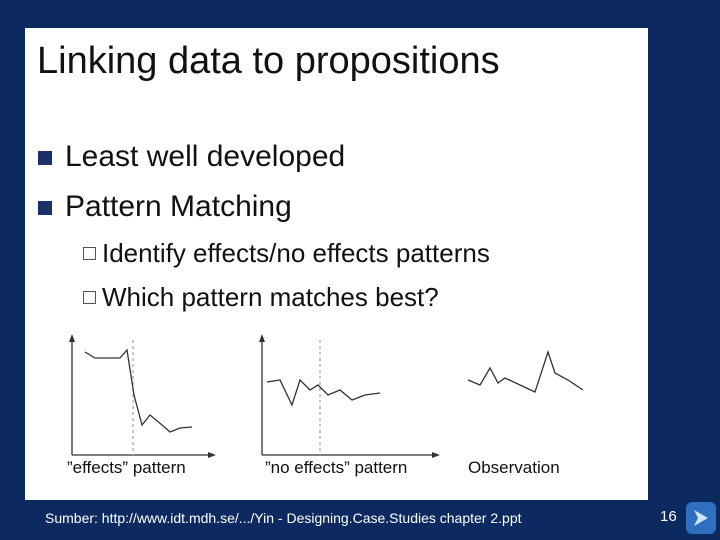 This screenshot has height=540, width=720. I want to click on nav-arrow, so click(701, 518).